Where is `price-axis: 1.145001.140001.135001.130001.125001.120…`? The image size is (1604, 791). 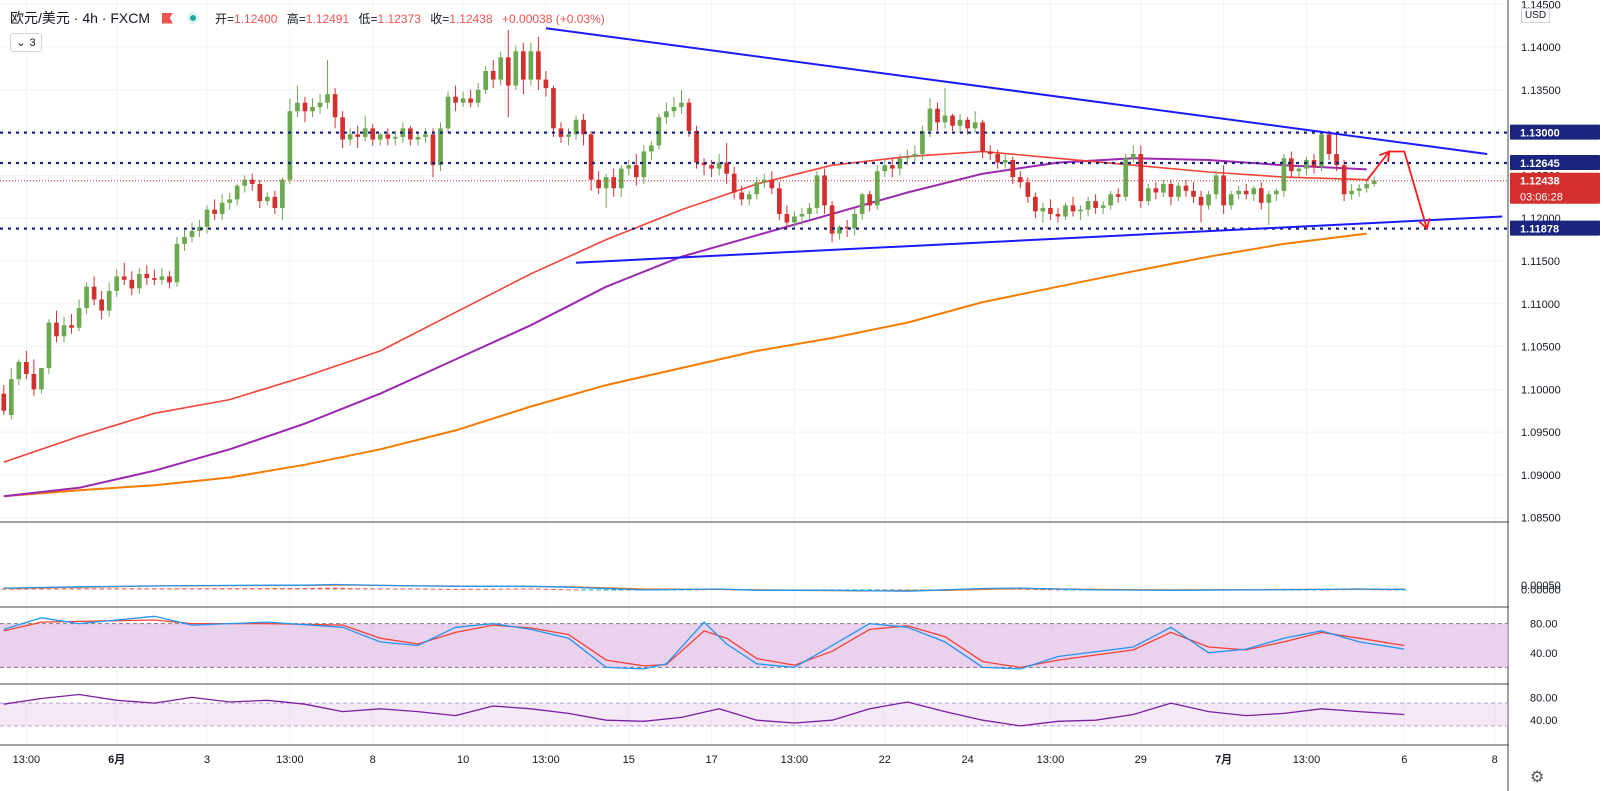
price-axis: 1.145001.140001.135001.130001.125001.120… is located at coordinates (1556, 395).